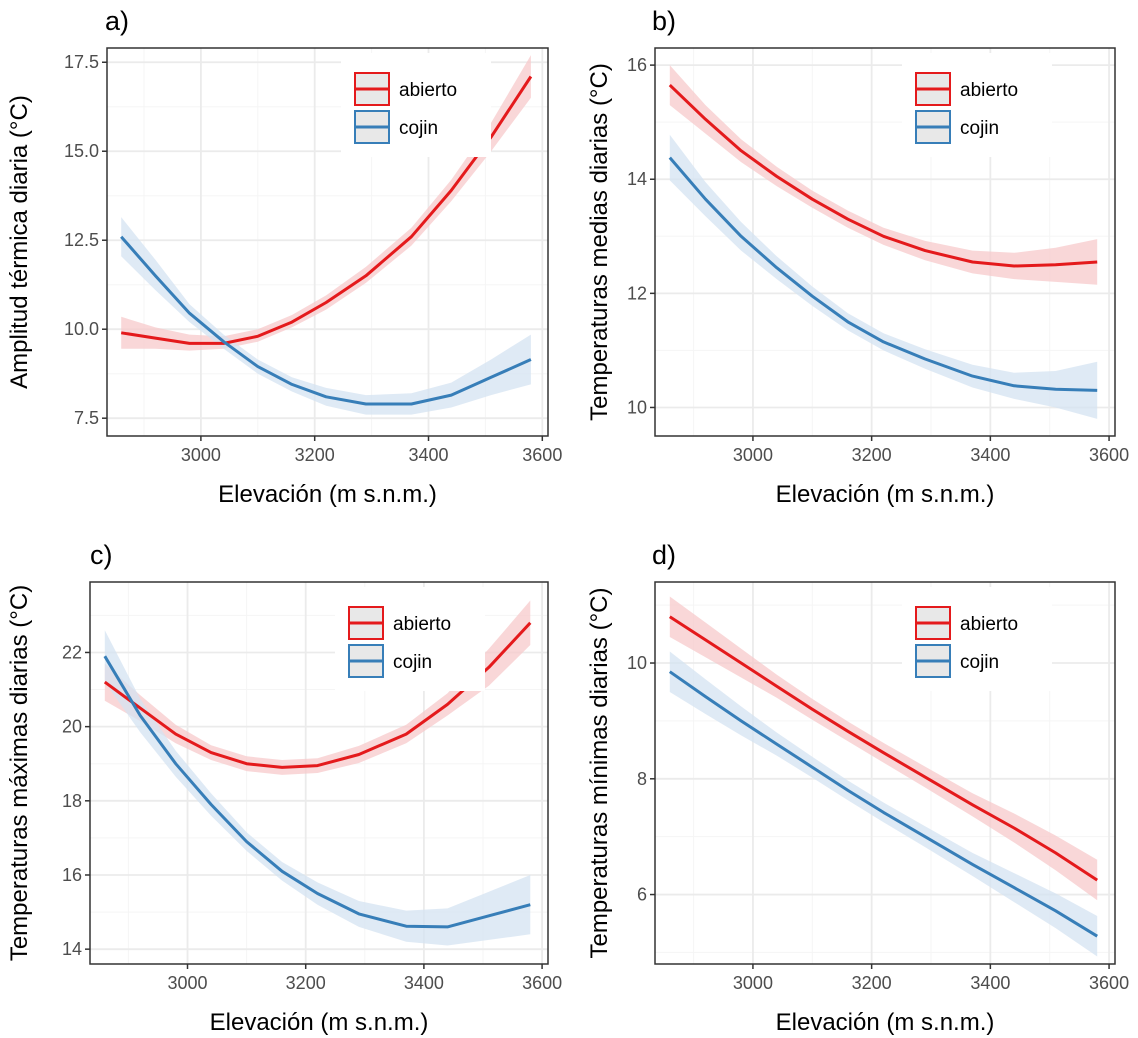 This screenshot has height=1038, width=1138. Describe the element at coordinates (72, 727) in the screenshot. I see `y-tick-label: 20` at that location.